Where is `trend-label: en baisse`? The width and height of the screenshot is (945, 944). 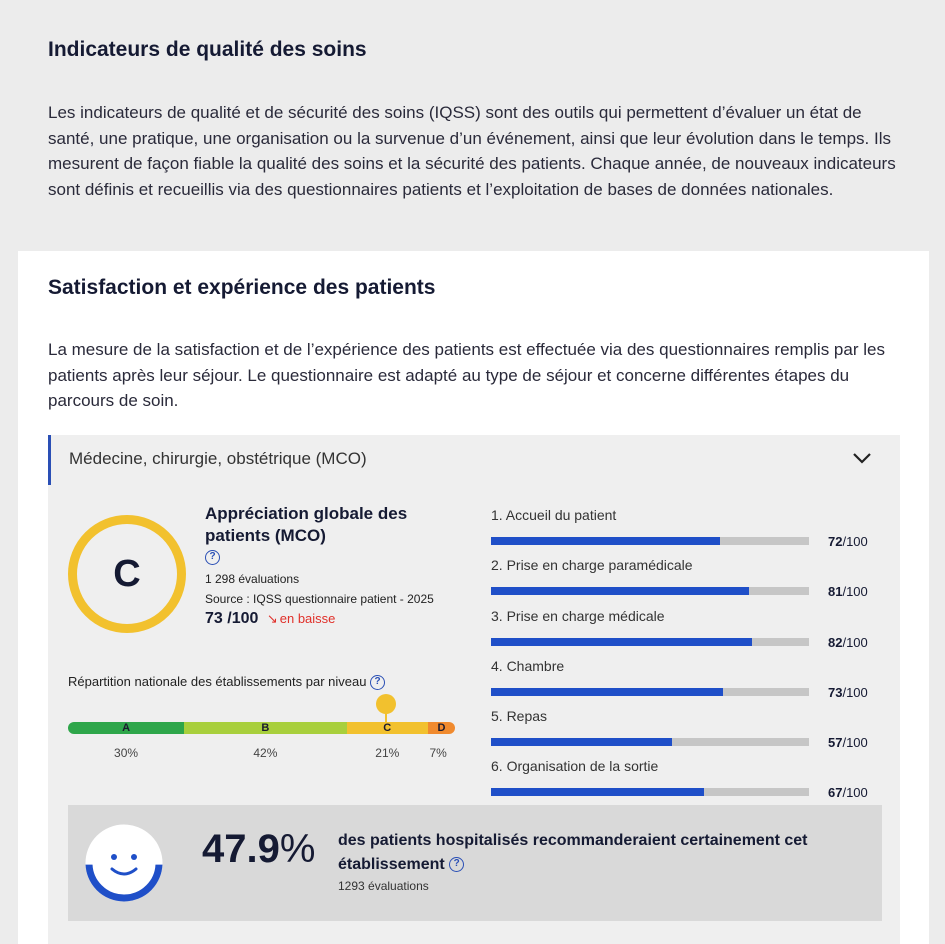 trend-label: en baisse is located at coordinates (307, 618).